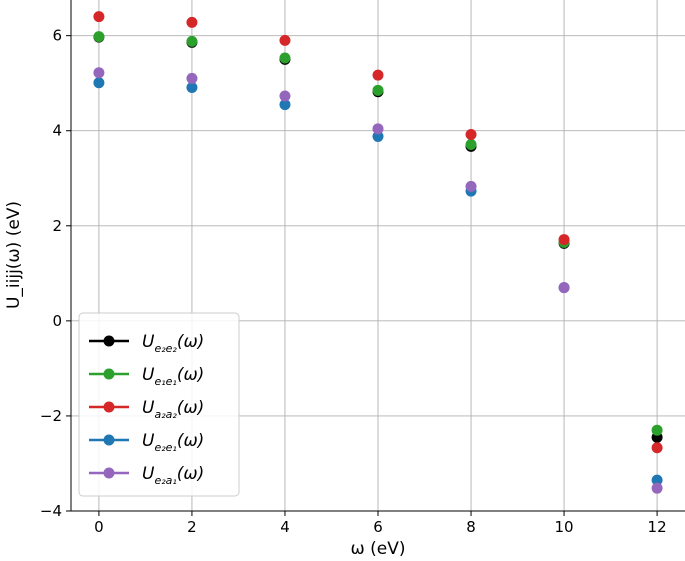  Describe the element at coordinates (173, 409) in the screenshot. I see `legend-entry-label: Ua₂a₂(ω)` at that location.